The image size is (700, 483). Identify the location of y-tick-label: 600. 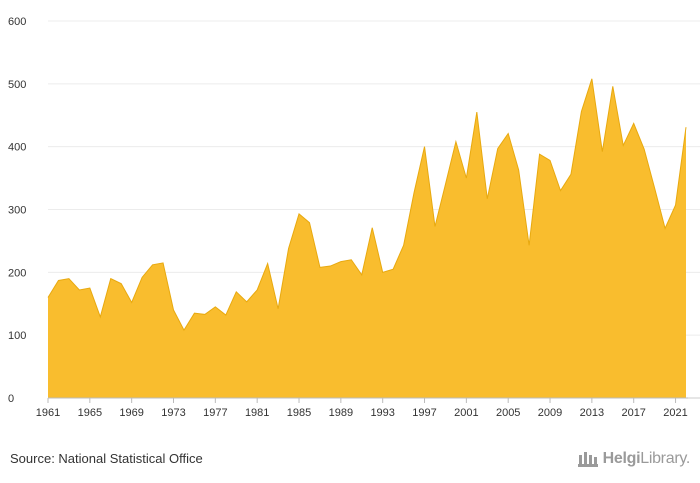
(17, 22).